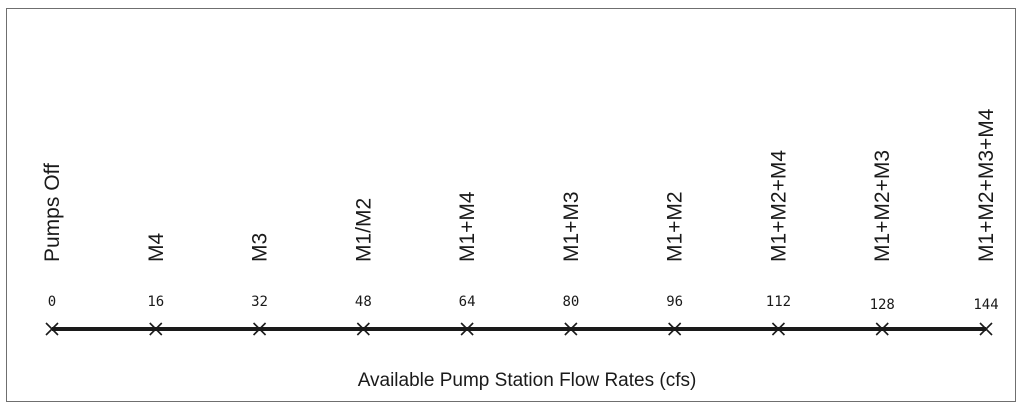  I want to click on pump-combination-label: Pumps Off, so click(52, 212).